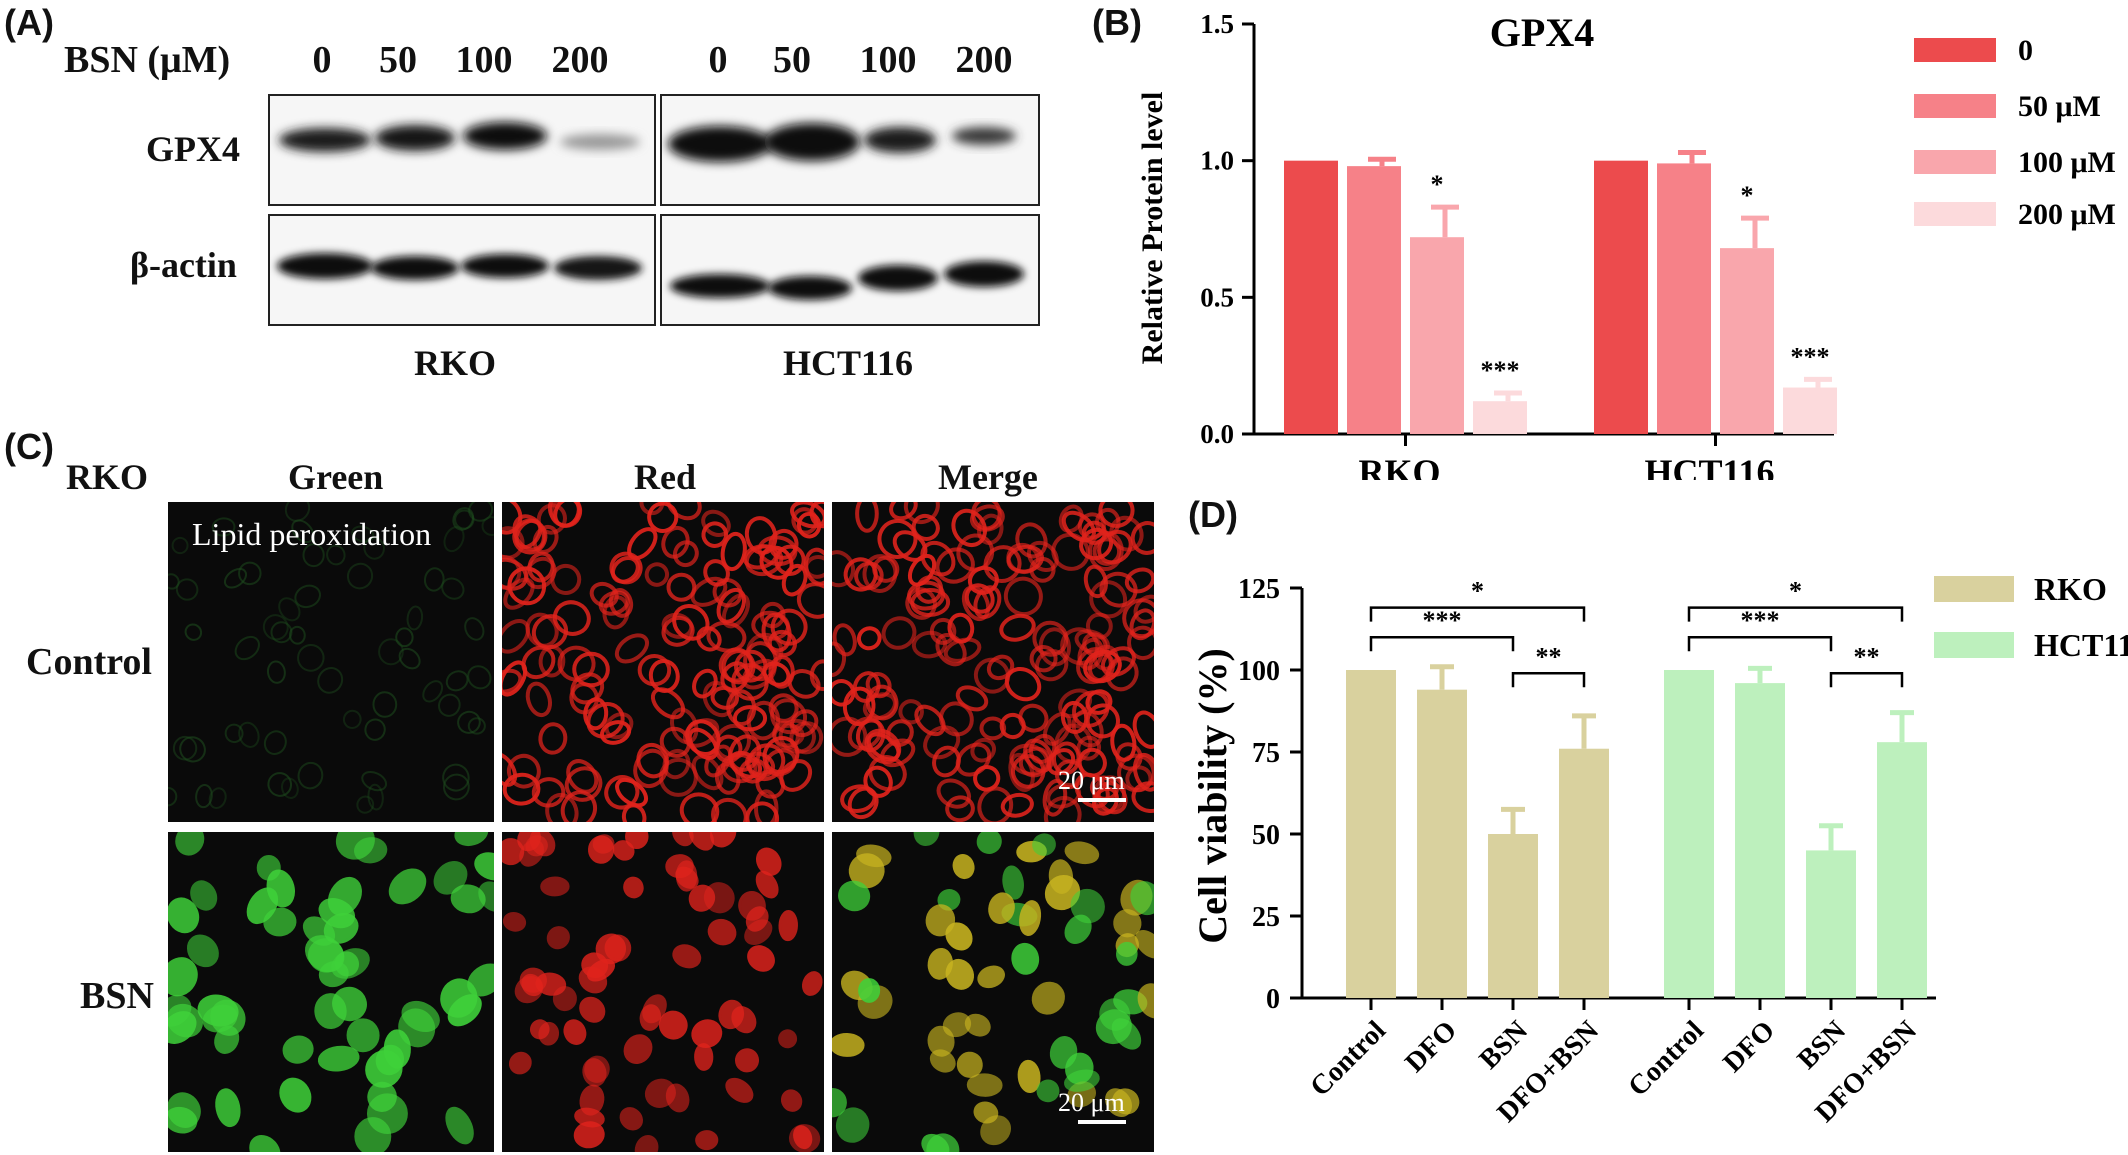 Image resolution: width=2128 pixels, height=1155 pixels. Describe the element at coordinates (663, 992) in the screenshot. I see `image-bsn-red` at that location.